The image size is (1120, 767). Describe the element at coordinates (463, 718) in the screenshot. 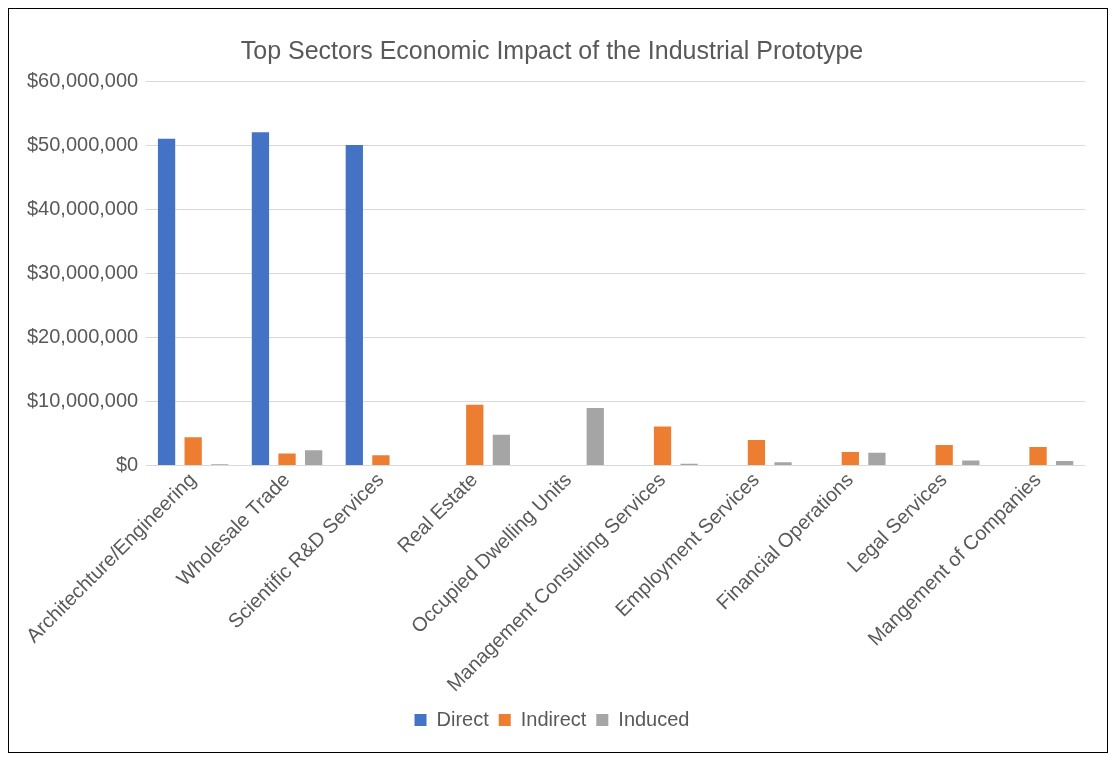

I see `legend-label: Direct` at that location.